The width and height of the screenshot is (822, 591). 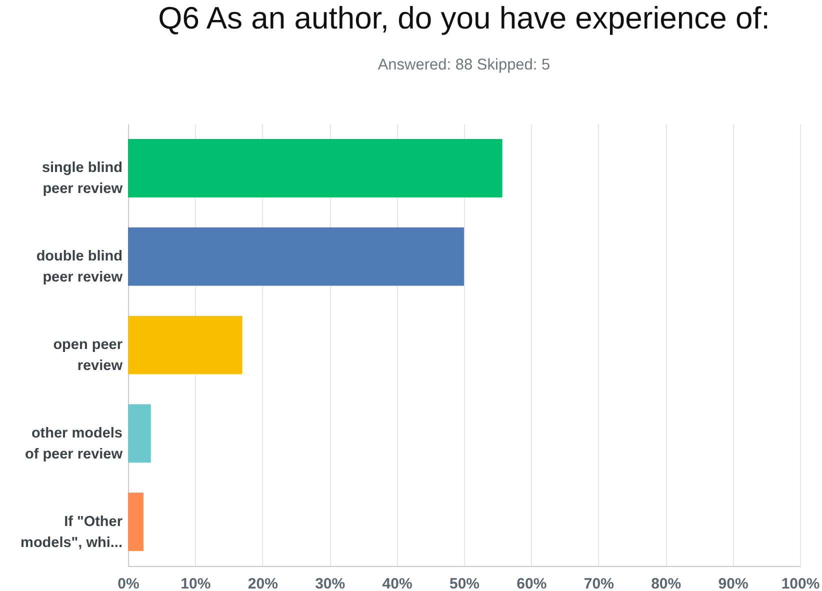 I want to click on x-tick-label: 0%, so click(x=129, y=583).